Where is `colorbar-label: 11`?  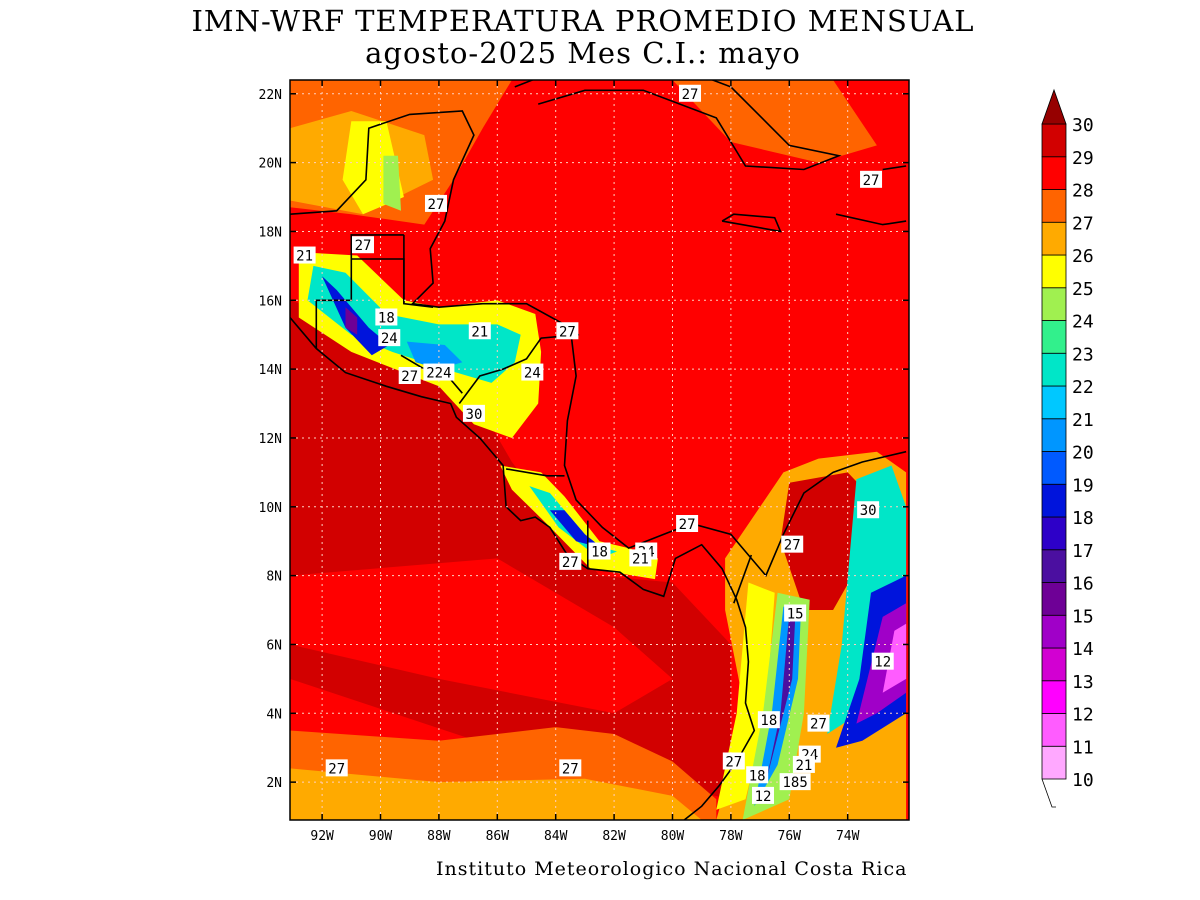
colorbar-label: 11 is located at coordinates (1083, 747).